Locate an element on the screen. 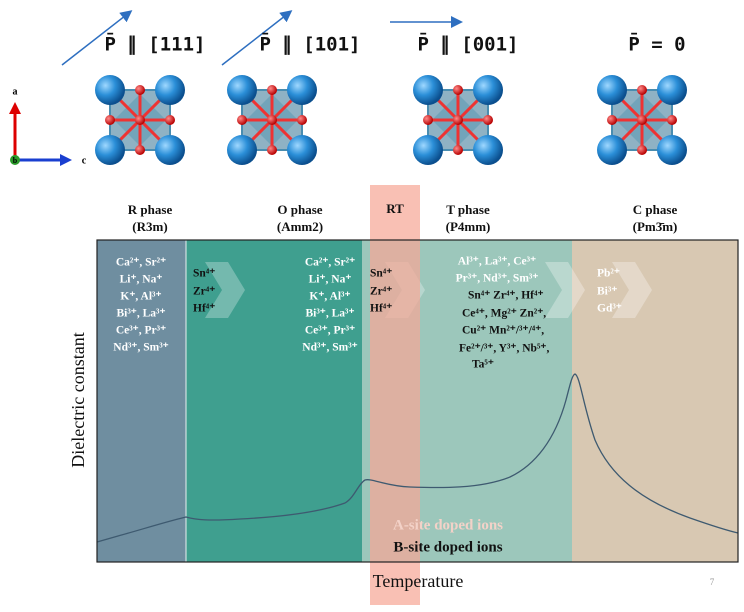 The height and width of the screenshot is (612, 744). ion-line: Al³⁺, La³⁺, Ce³⁺ is located at coordinates (497, 262).